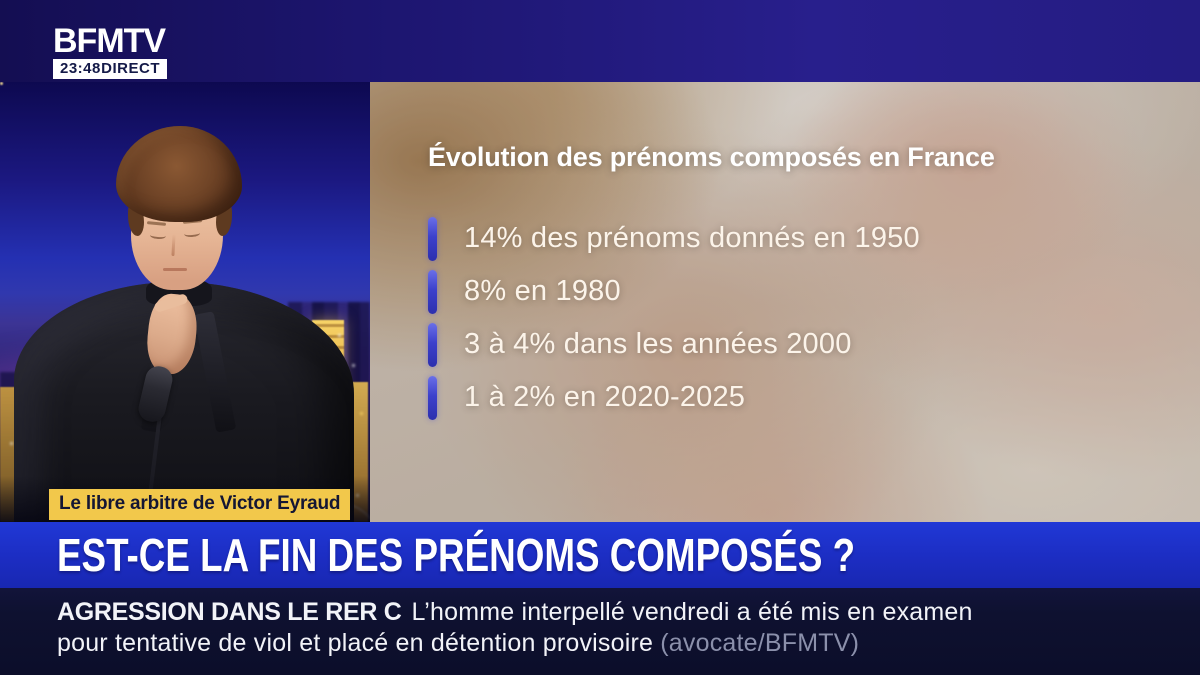 This screenshot has width=1200, height=675. What do you see at coordinates (109, 41) in the screenshot?
I see `bfmtv-logo: BFMTV` at bounding box center [109, 41].